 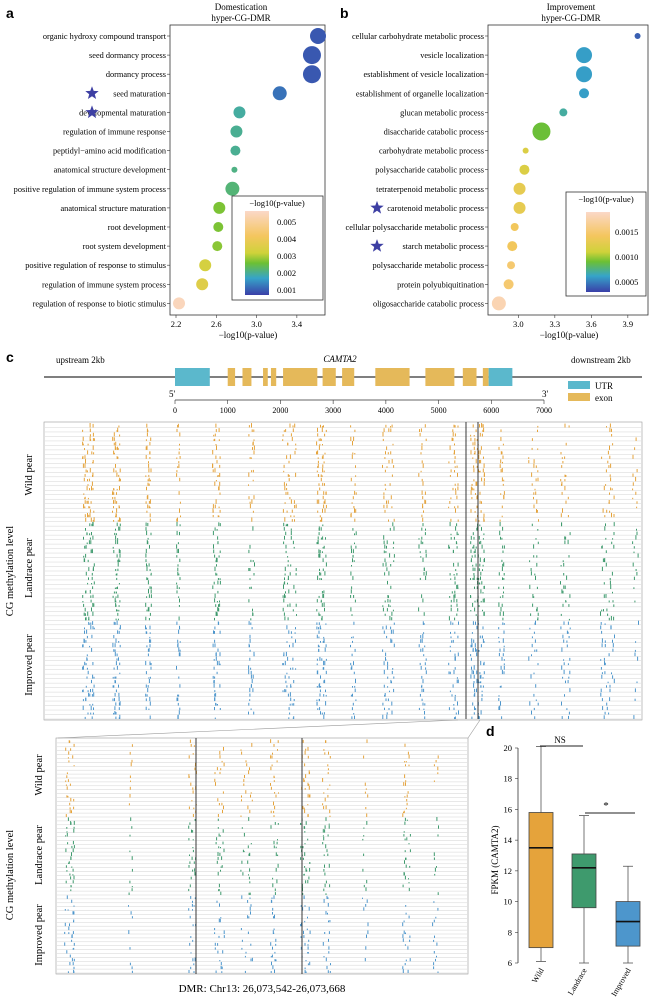 What do you see at coordinates (300, 377) in the screenshot?
I see `exon-block` at bounding box center [300, 377].